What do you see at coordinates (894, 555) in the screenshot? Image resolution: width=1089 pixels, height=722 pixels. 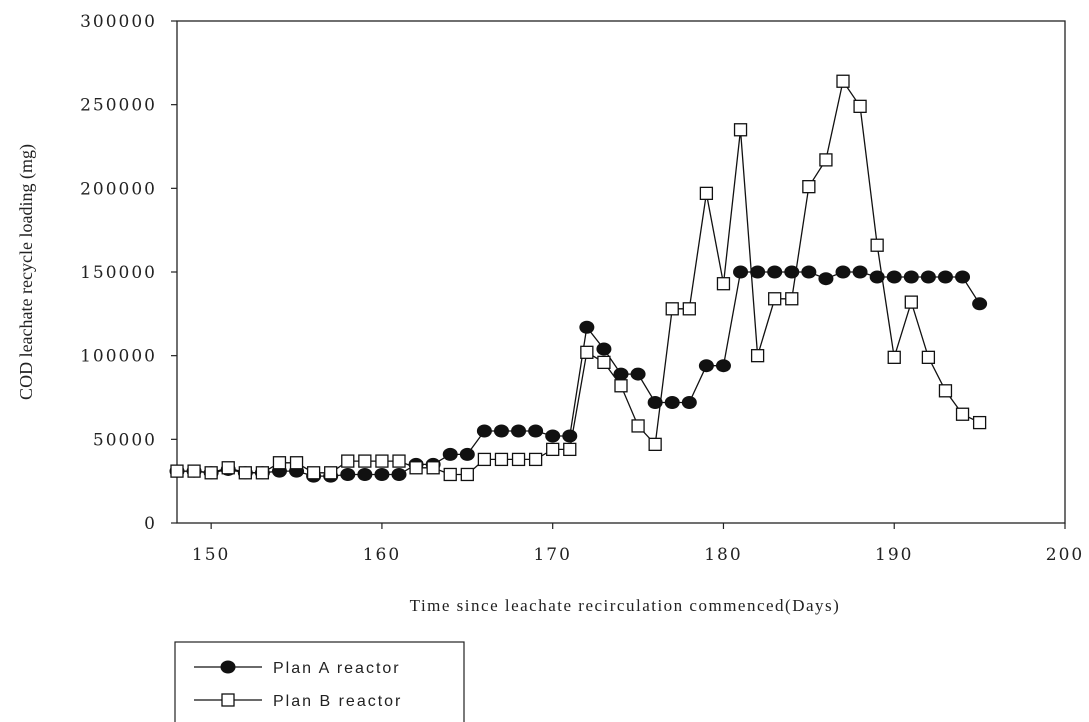 I see `x-tick-label: 190` at bounding box center [894, 555].